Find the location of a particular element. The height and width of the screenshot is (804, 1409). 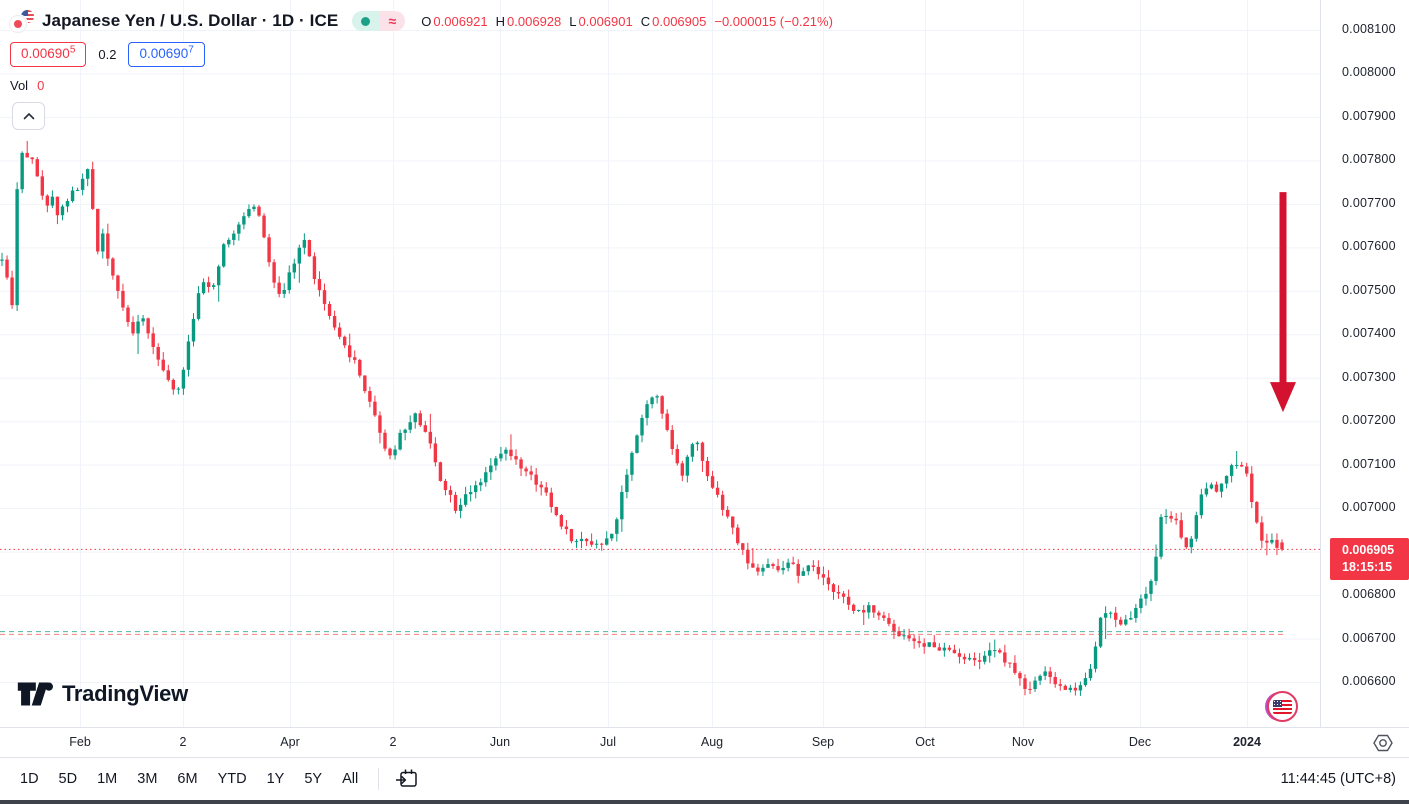

open-value: 0.006921 is located at coordinates (460, 21).